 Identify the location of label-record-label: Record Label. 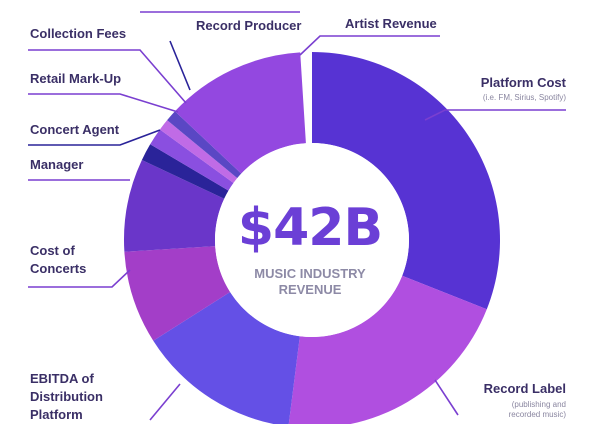
(524, 388).